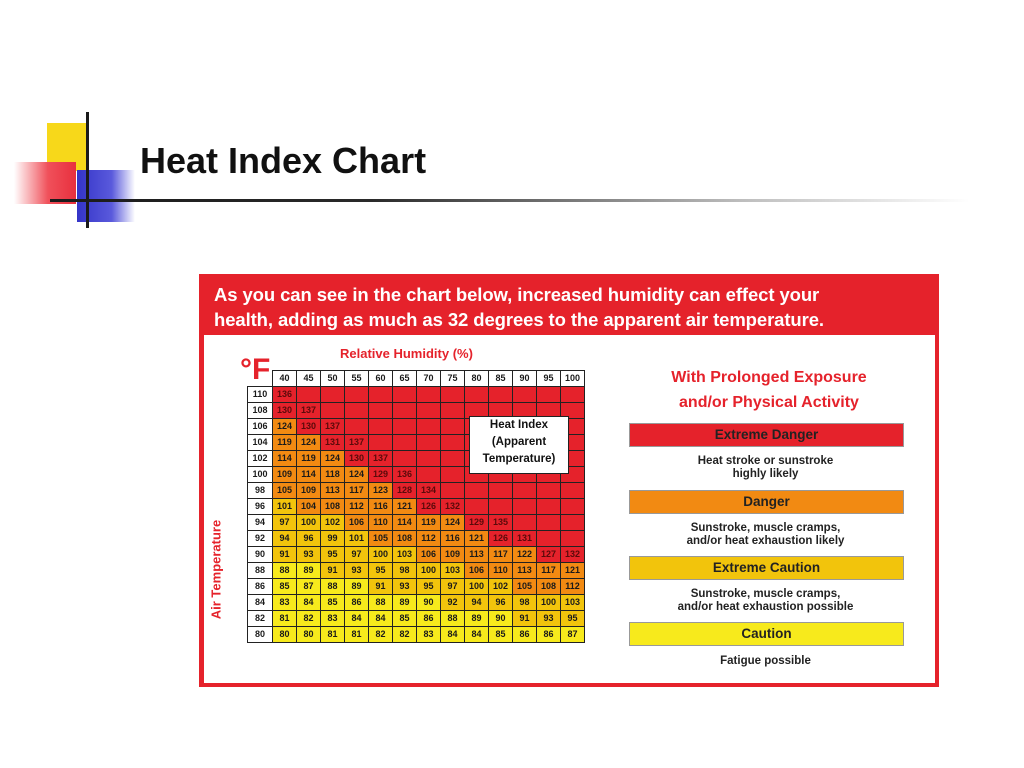  I want to click on heat-index-cell: 127, so click(548, 554).